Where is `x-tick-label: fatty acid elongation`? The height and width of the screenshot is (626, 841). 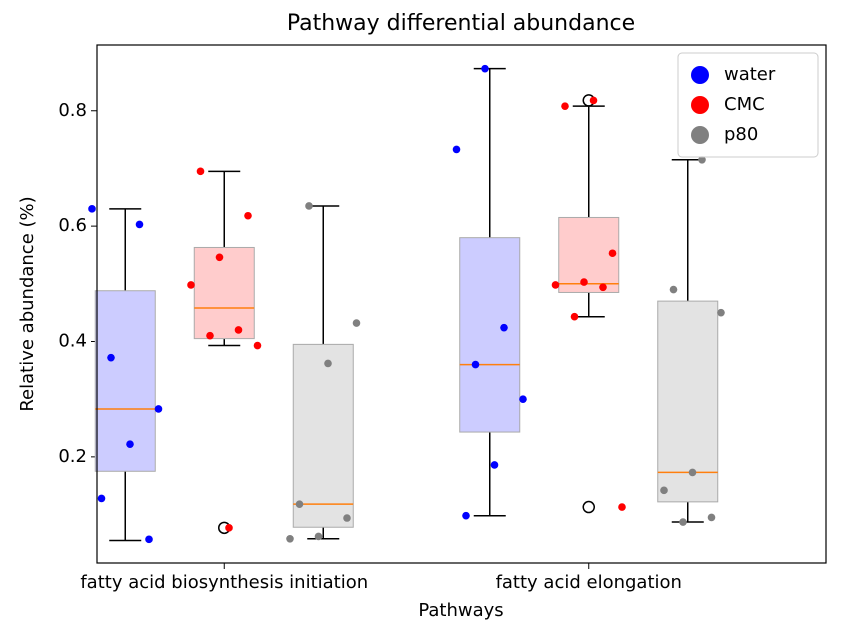 x-tick-label: fatty acid elongation is located at coordinates (589, 582).